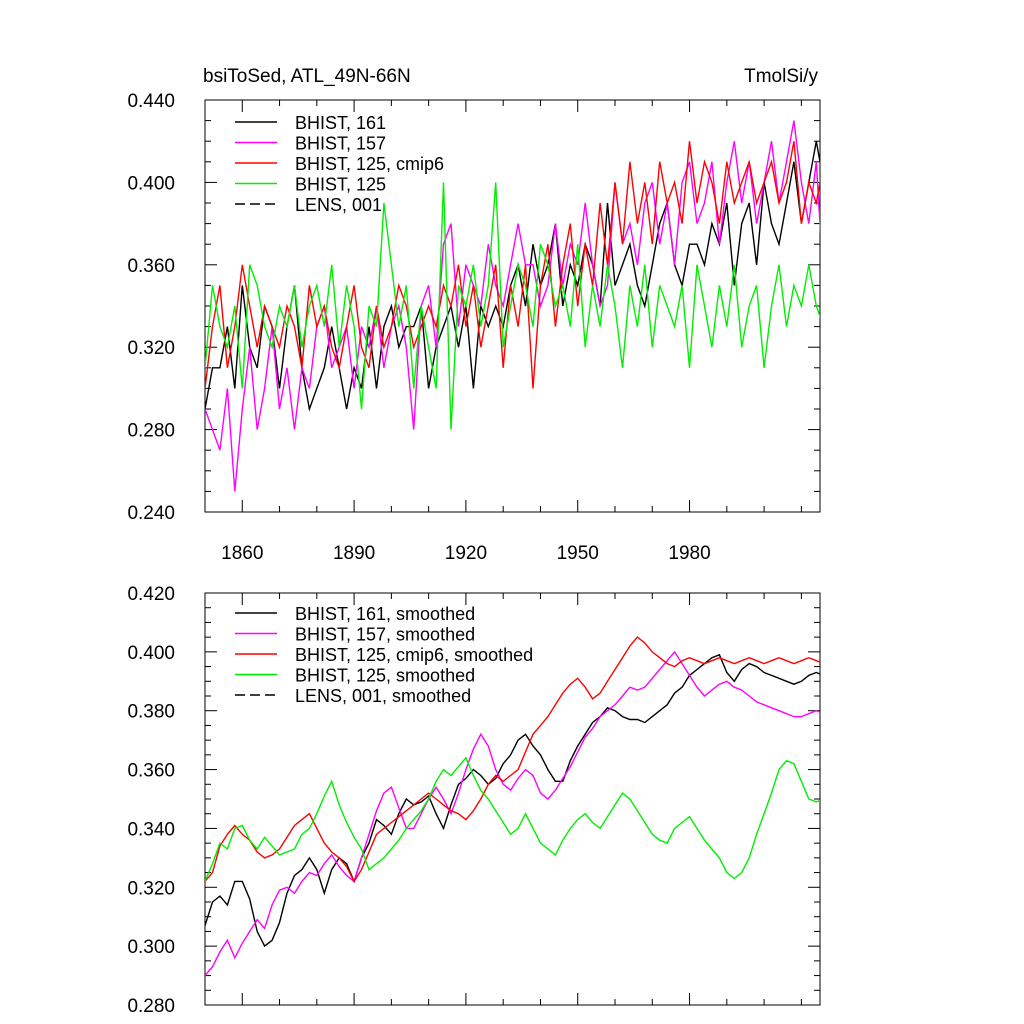  I want to click on bottom-legend-label: BHIST, 157, smoothed, so click(385, 635).